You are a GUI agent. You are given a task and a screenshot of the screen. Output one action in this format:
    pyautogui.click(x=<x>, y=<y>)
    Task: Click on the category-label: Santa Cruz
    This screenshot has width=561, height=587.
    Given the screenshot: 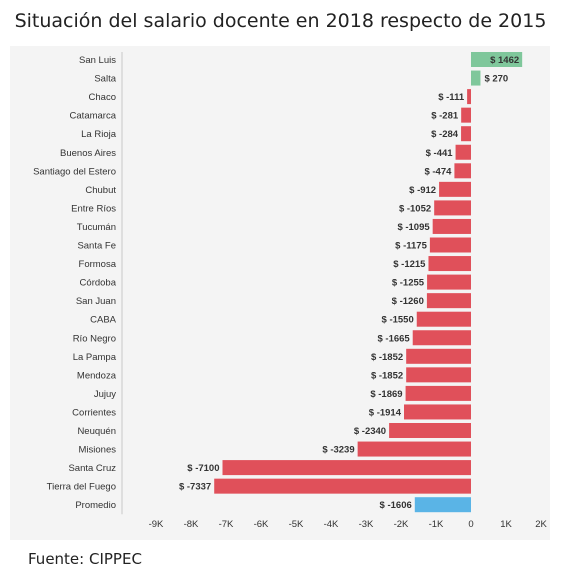 What is the action you would take?
    pyautogui.click(x=92, y=468)
    